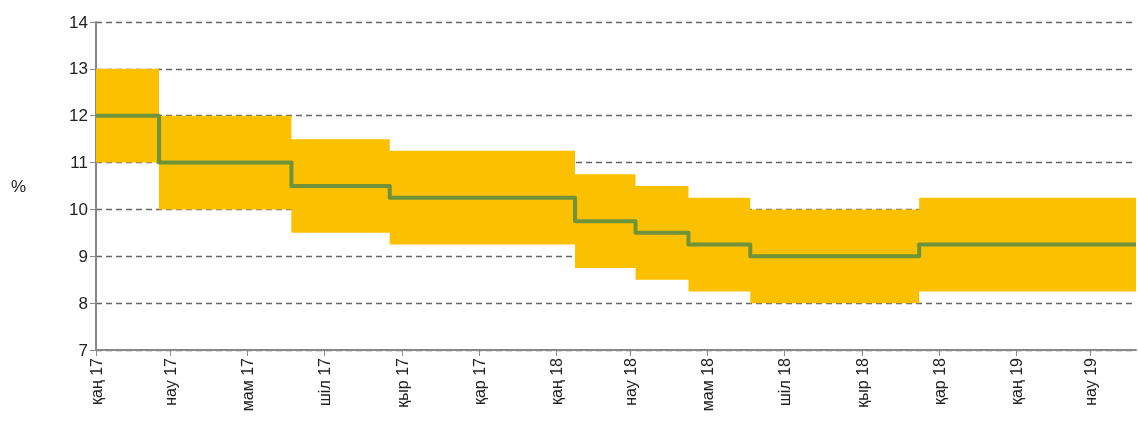  What do you see at coordinates (630, 381) in the screenshot?
I see `x-tick-label: нау 18` at bounding box center [630, 381].